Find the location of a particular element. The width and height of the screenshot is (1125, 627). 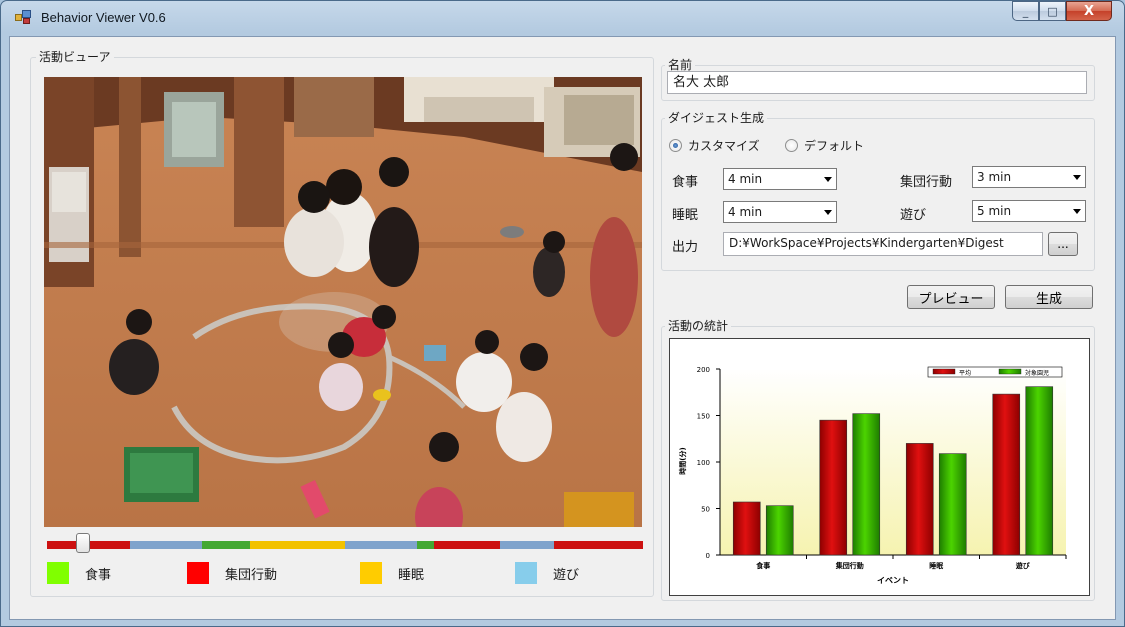

digest-group-label: ダイジェスト生成 is located at coordinates (716, 118).